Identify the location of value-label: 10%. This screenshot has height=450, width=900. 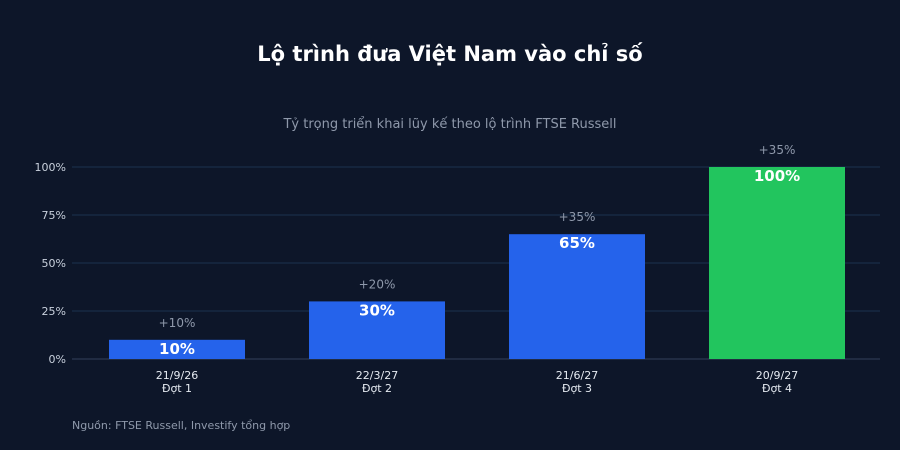
(177, 349).